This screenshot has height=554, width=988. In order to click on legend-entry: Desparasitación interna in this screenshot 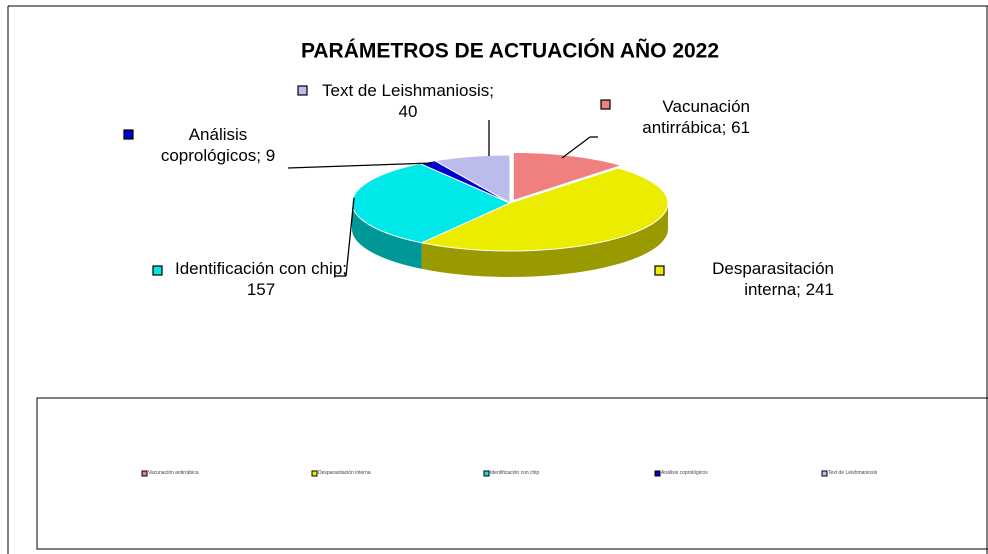, I will do `click(344, 473)`.